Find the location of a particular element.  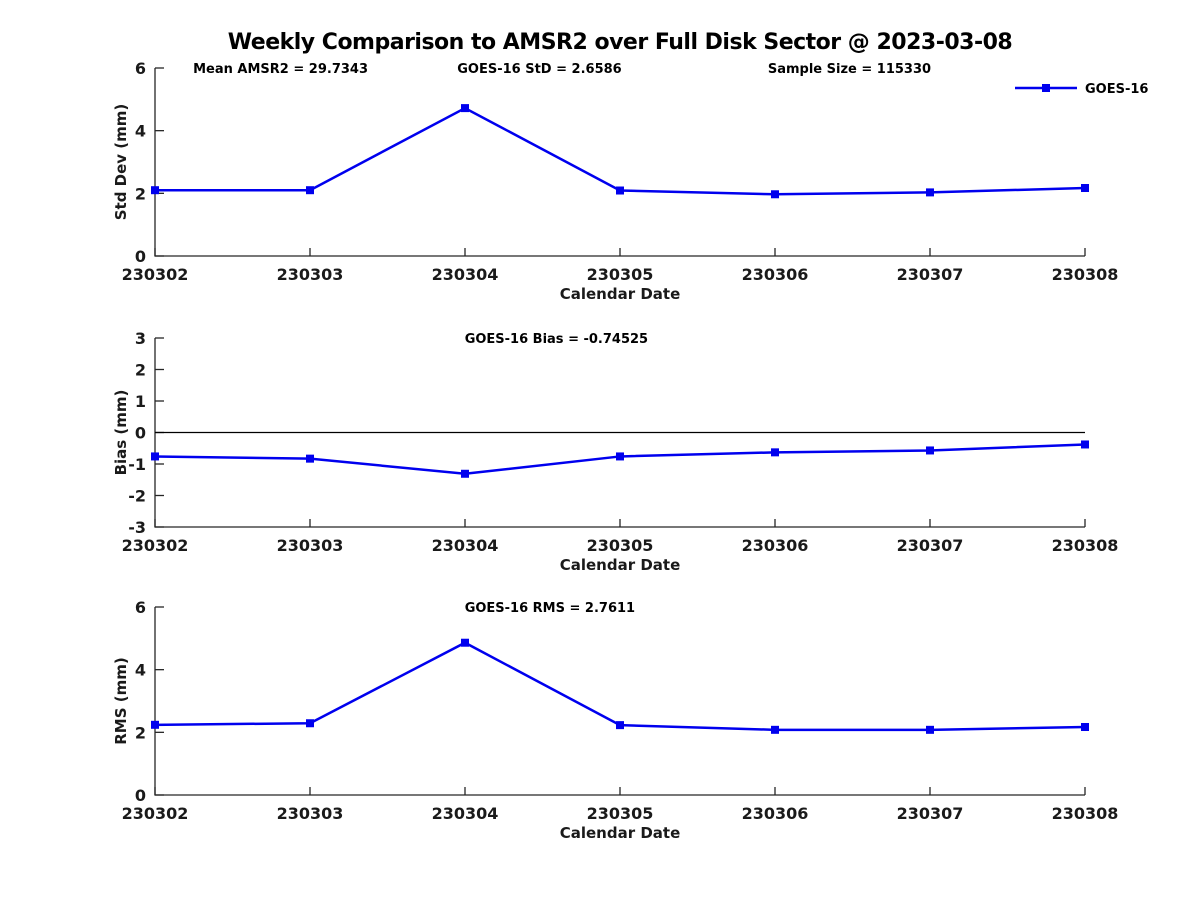

y-tick-label: -1 is located at coordinates (137, 464).